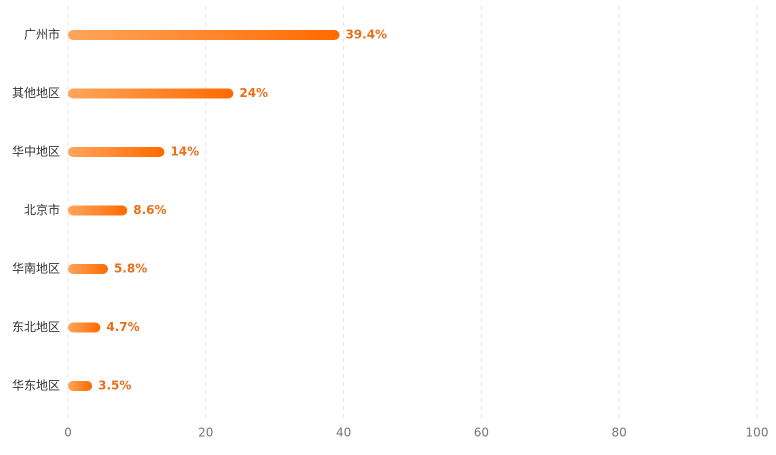 The image size is (776, 455). Describe the element at coordinates (184, 152) in the screenshot. I see `value-label: 14%` at that location.